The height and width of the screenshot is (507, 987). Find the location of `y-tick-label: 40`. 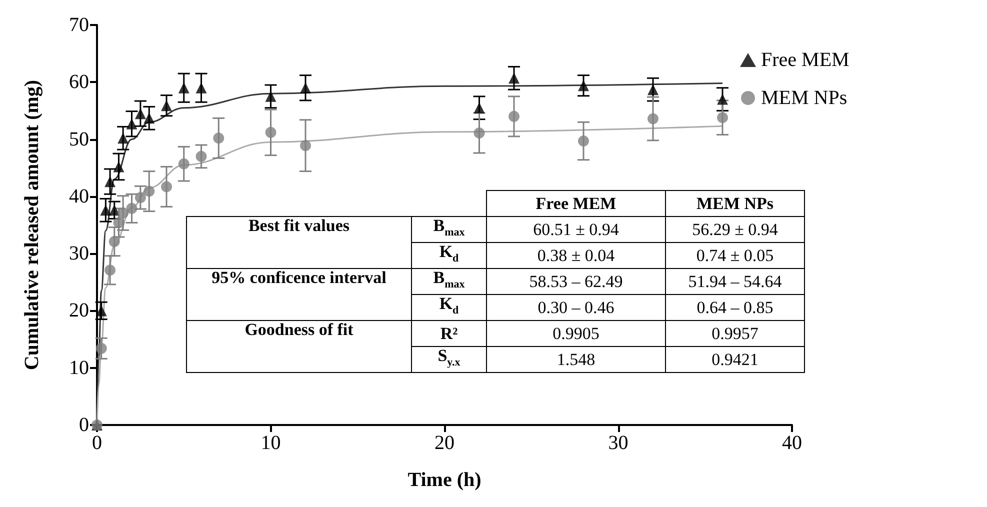

y-tick-label: 40 is located at coordinates (79, 196).